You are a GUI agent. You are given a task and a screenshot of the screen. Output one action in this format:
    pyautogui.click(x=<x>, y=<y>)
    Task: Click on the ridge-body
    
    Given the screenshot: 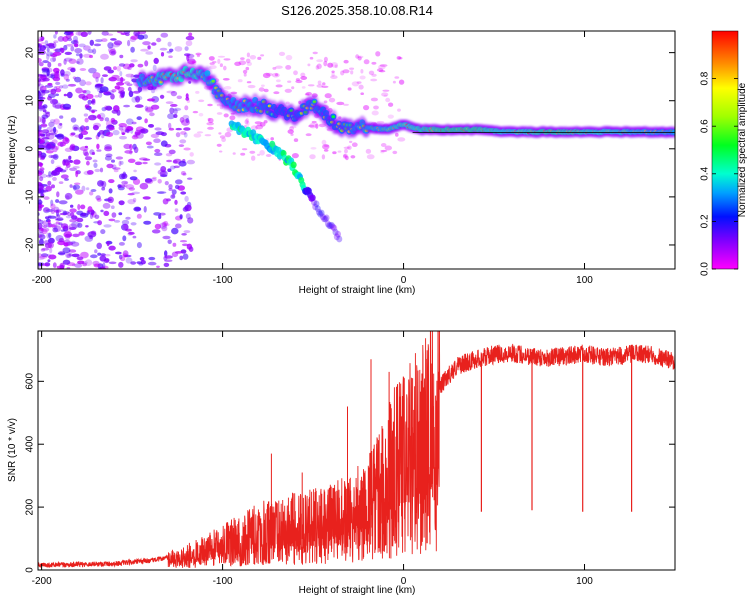 What is the action you would take?
    pyautogui.click(x=207, y=73)
    